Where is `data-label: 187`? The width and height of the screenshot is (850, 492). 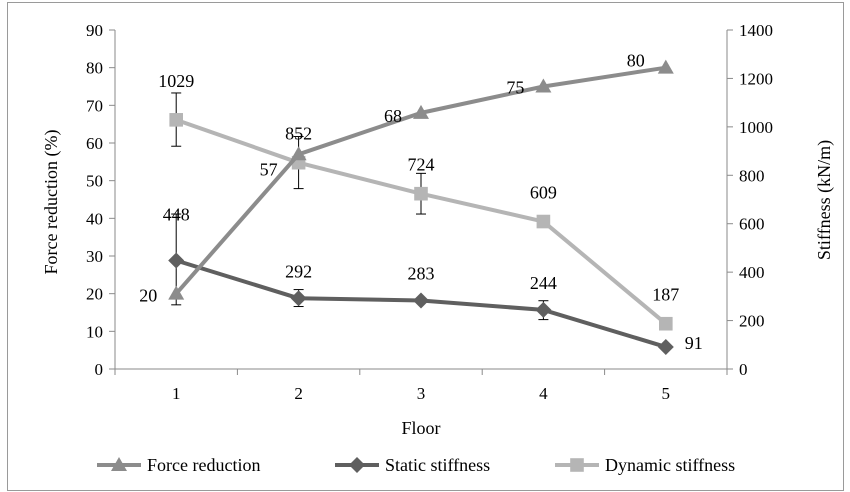 data-label: 187 is located at coordinates (665, 295).